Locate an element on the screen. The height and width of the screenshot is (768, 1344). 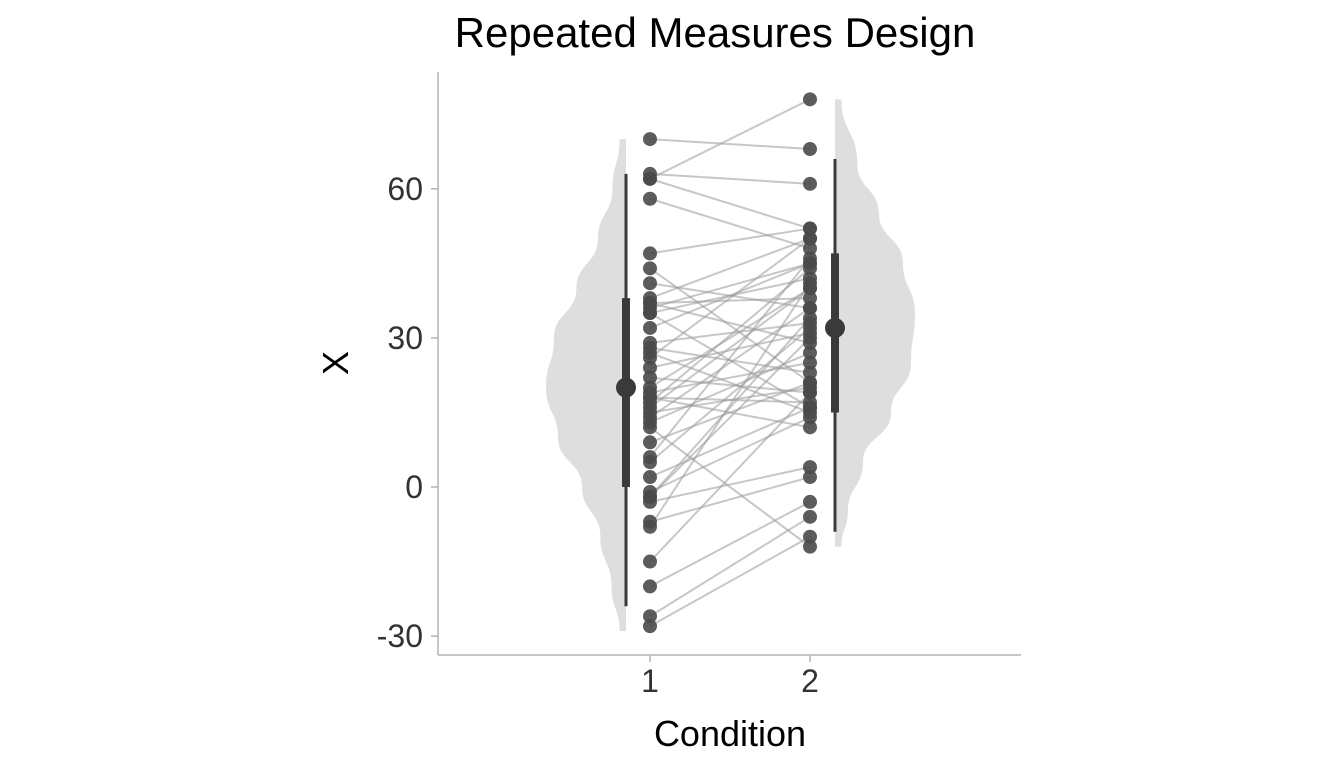
x-axis-title: Condition is located at coordinates (730, 733).